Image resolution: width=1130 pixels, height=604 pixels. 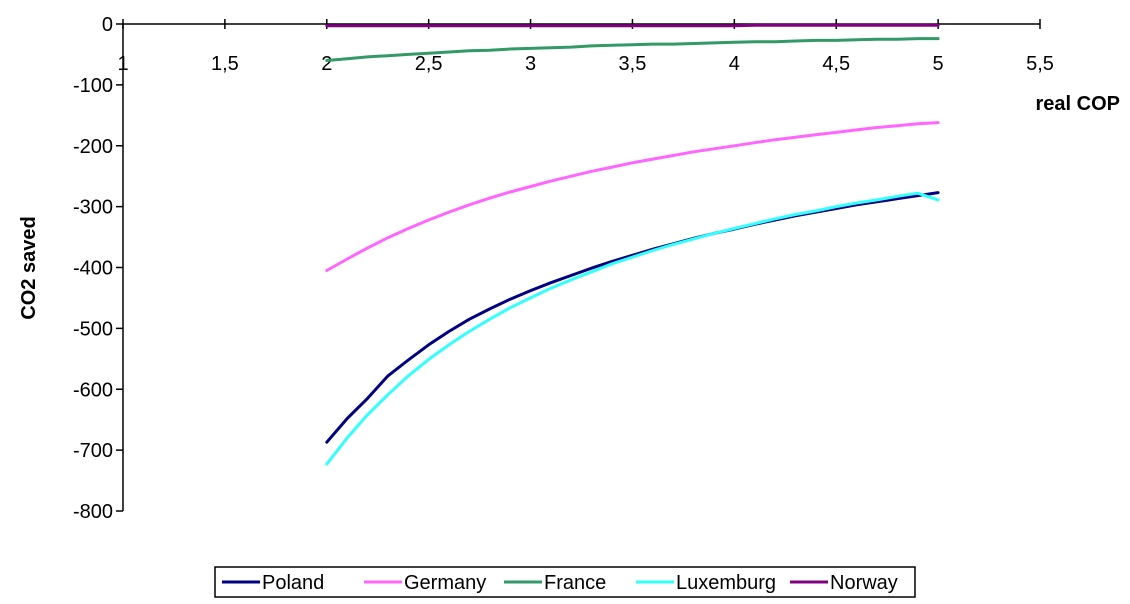 I want to click on x-tick-label: 2, so click(x=326, y=64).